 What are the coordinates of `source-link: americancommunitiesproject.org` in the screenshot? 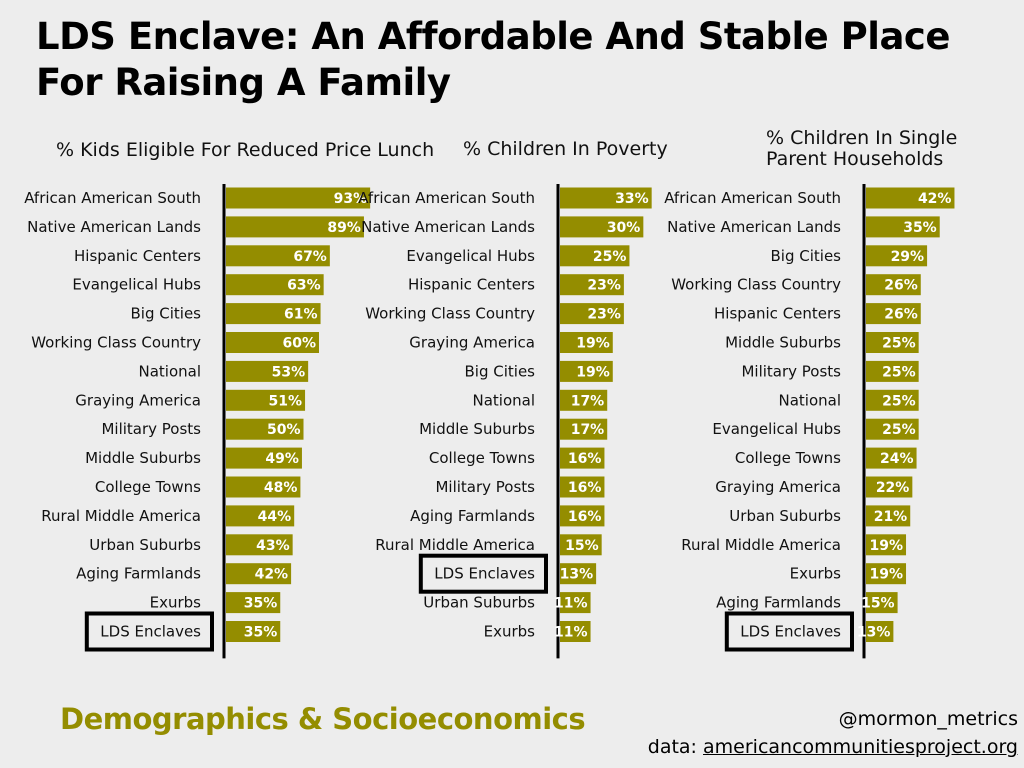 It's located at (860, 747).